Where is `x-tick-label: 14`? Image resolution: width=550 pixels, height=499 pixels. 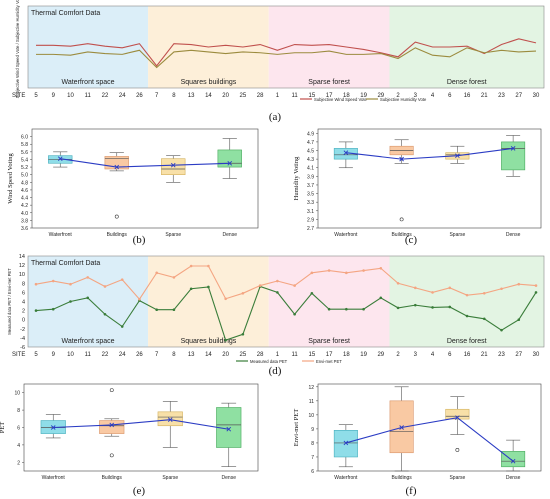 x-tick-label: 14 is located at coordinates (208, 96).